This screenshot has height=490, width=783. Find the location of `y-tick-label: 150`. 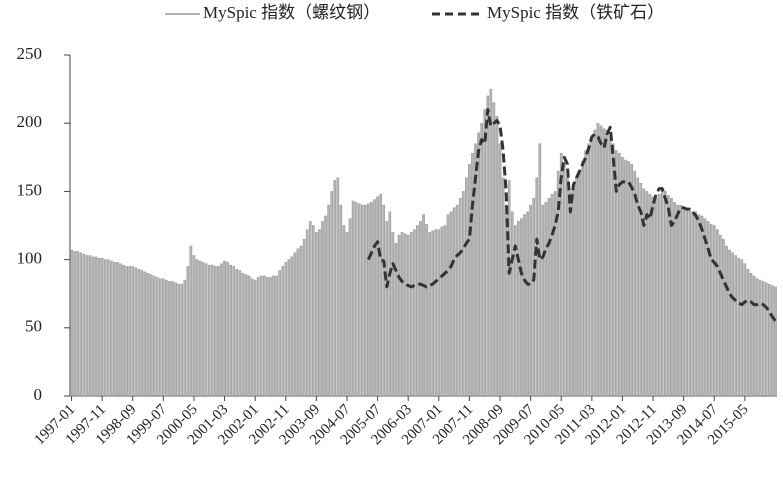

y-tick-label: 150 is located at coordinates (30, 189).